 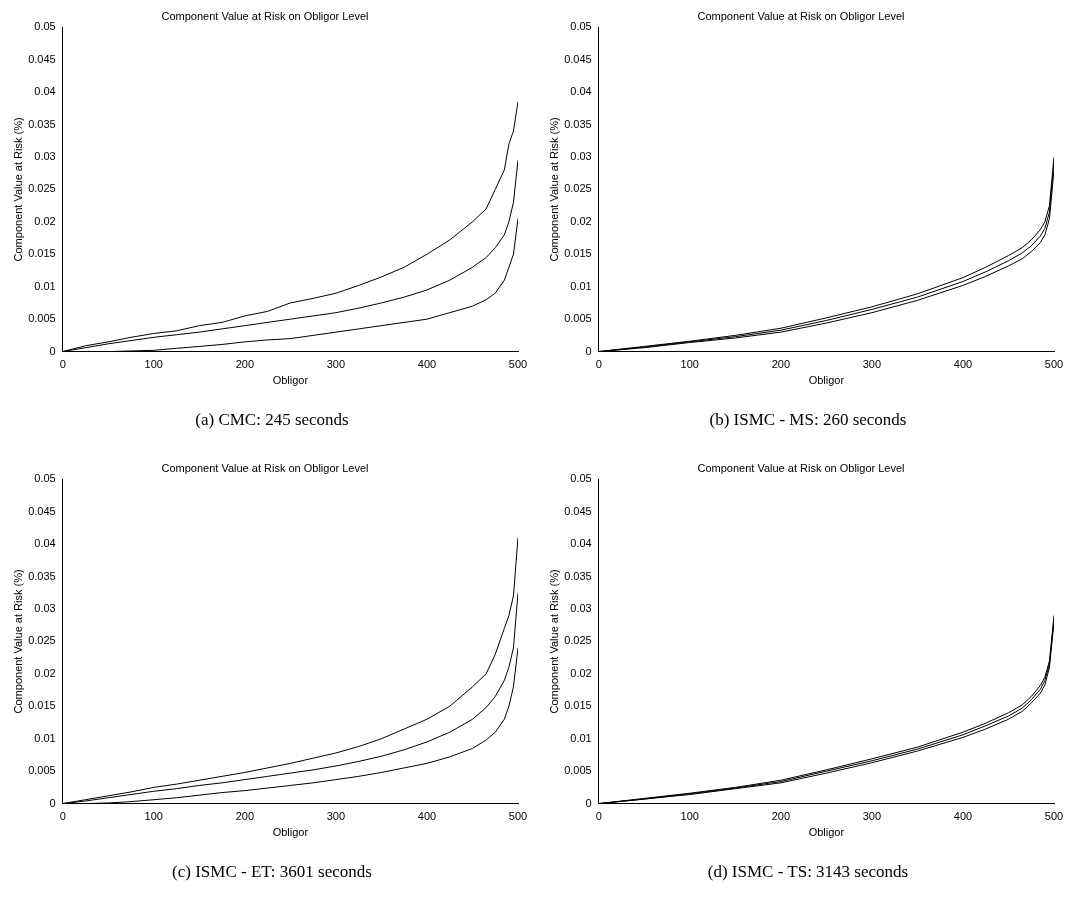 What do you see at coordinates (272, 420) in the screenshot?
I see `text: (a) CMC: 245 seconds` at bounding box center [272, 420].